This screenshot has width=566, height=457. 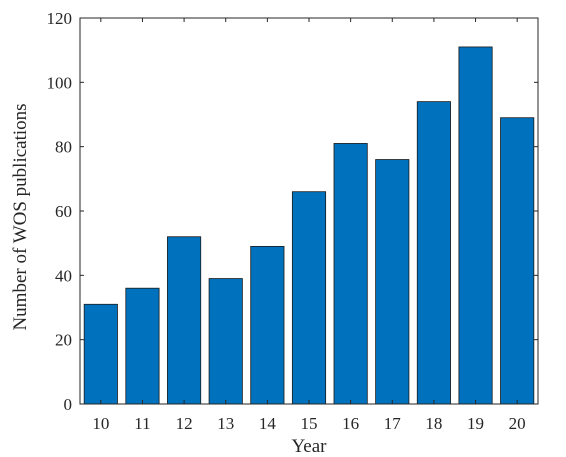 What do you see at coordinates (60, 18) in the screenshot?
I see `y-tick-label: 120` at bounding box center [60, 18].